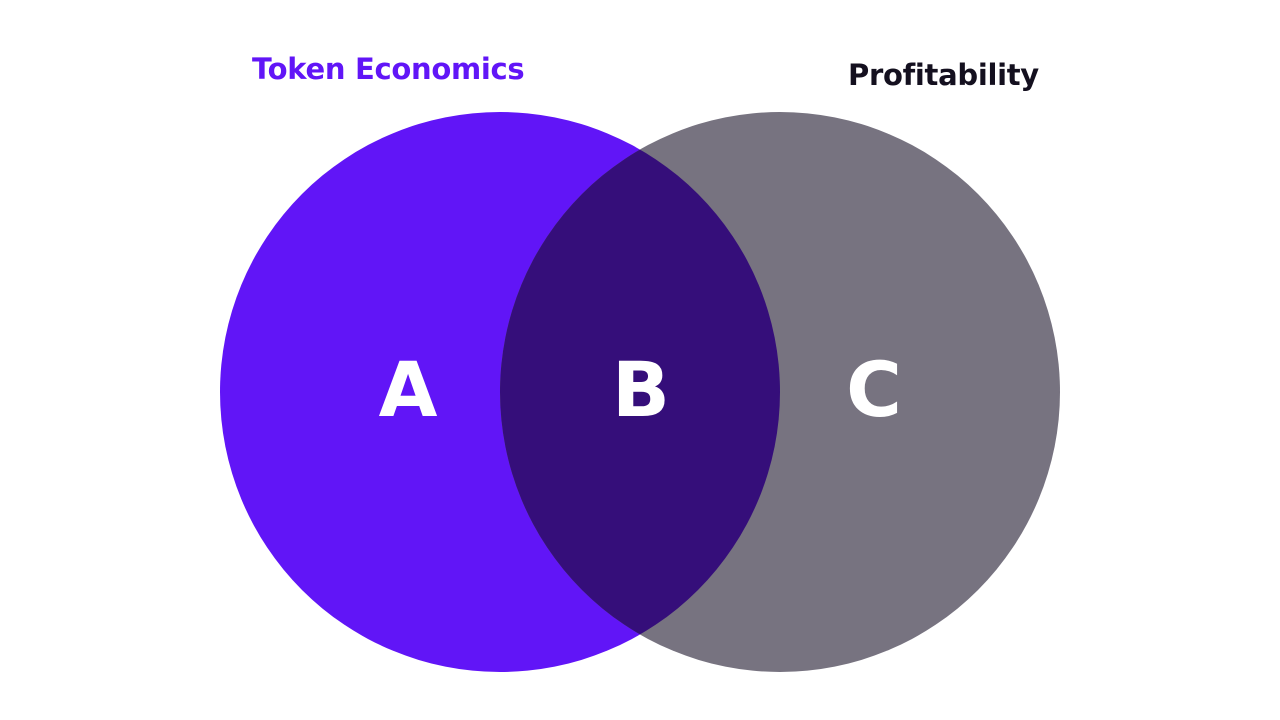 The width and height of the screenshot is (1280, 720). What do you see at coordinates (388, 69) in the screenshot?
I see `set-label-token-economics: Token Economics` at bounding box center [388, 69].